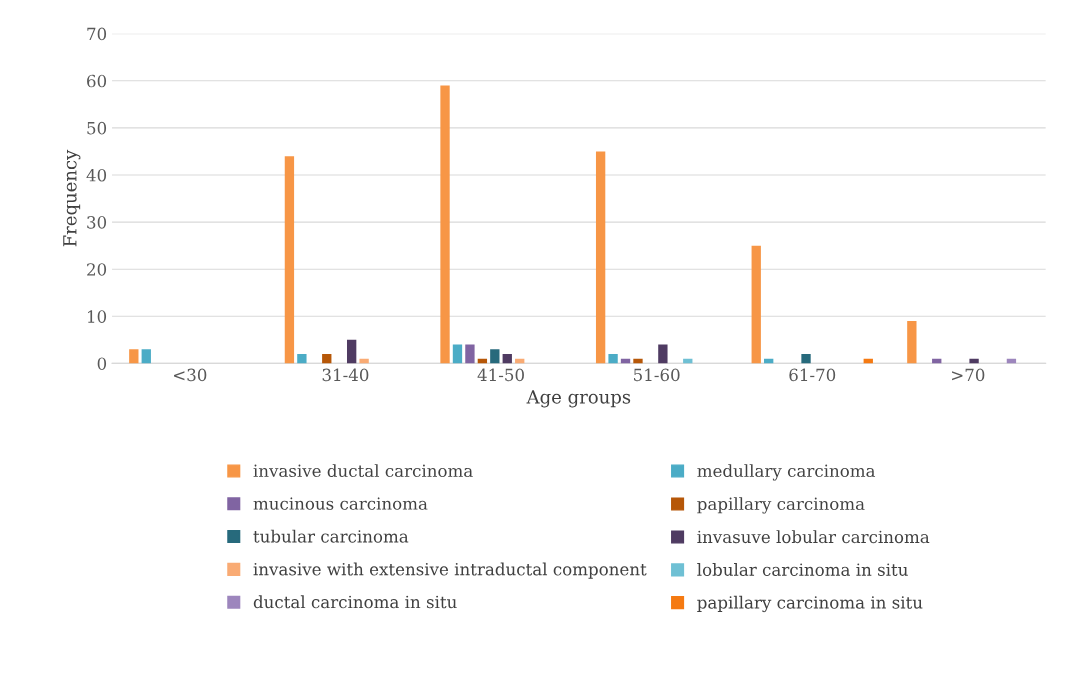  What do you see at coordinates (813, 537) in the screenshot?
I see `legend-label: invasuve lobular carcinoma` at bounding box center [813, 537].